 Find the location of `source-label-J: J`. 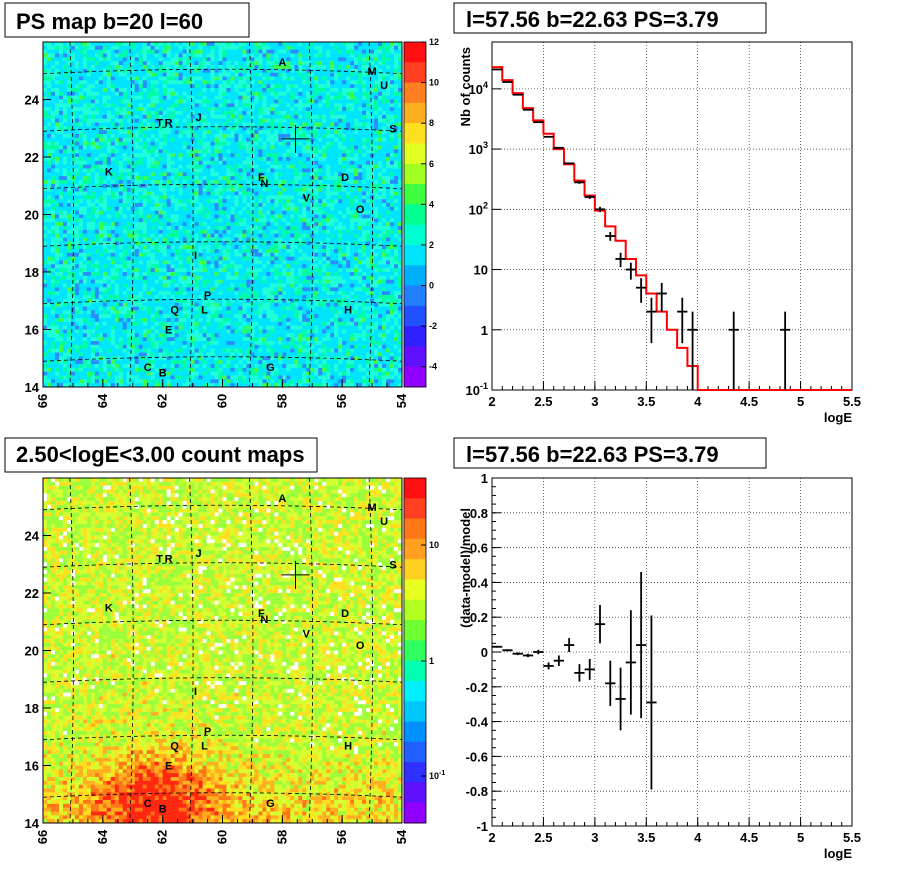

source-label-J: J is located at coordinates (199, 118).